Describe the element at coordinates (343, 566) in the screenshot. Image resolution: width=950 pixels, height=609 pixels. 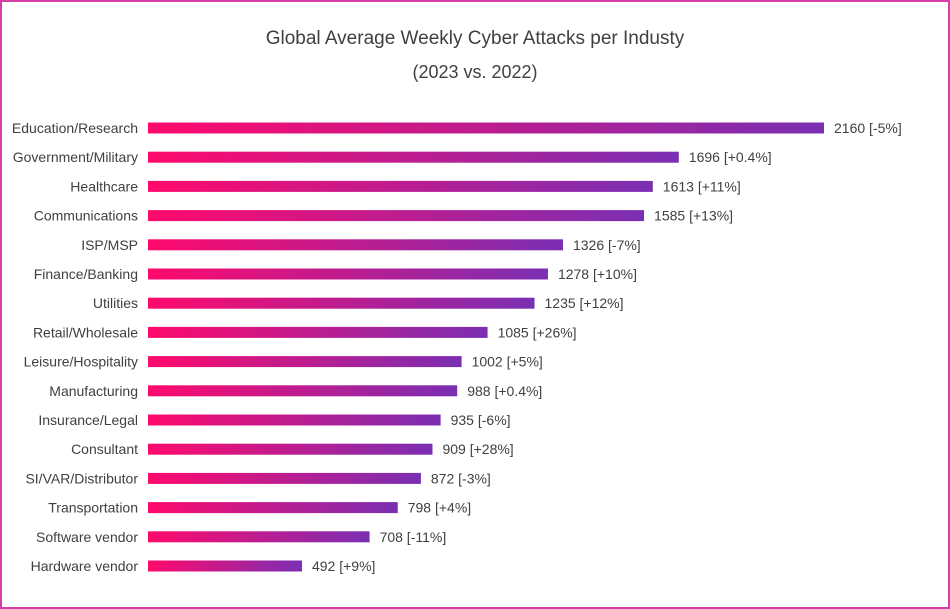
I see `value-label: 492 [+9%]` at that location.